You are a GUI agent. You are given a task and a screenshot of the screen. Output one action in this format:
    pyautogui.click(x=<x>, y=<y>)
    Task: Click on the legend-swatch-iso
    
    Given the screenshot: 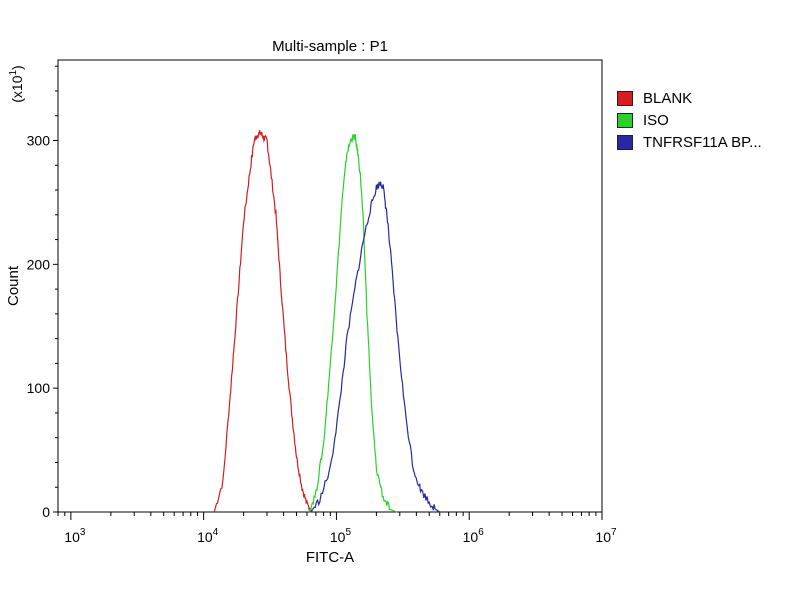 What is the action you would take?
    pyautogui.click(x=625, y=120)
    